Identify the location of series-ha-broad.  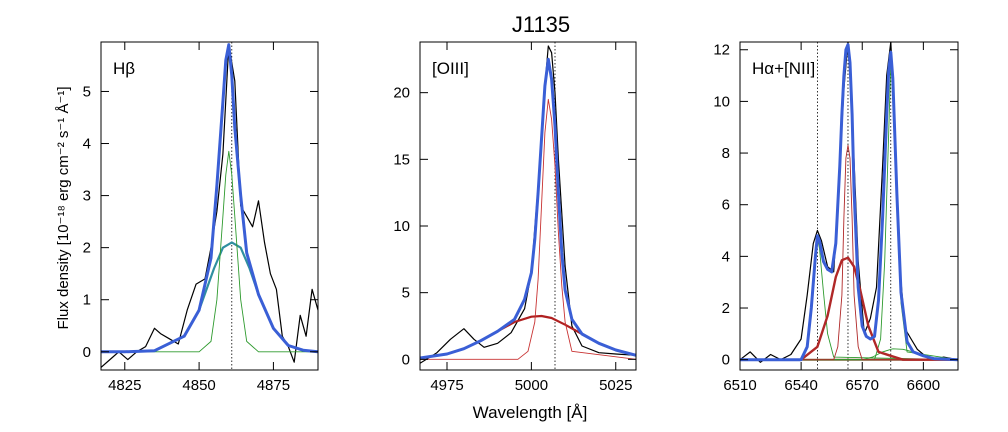
(849, 308).